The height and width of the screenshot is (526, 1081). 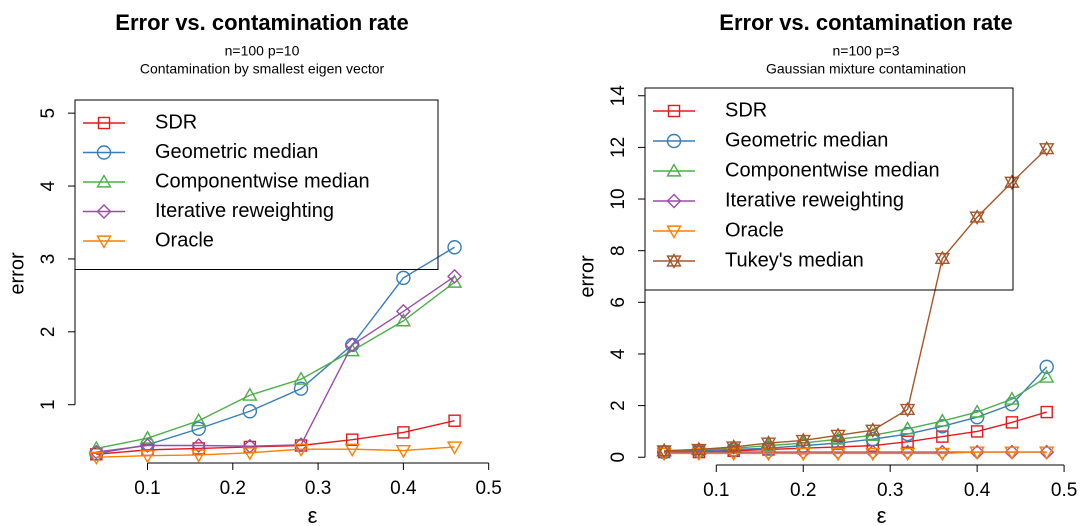 What do you see at coordinates (262, 181) in the screenshot?
I see `legend-label: Componentwise median` at bounding box center [262, 181].